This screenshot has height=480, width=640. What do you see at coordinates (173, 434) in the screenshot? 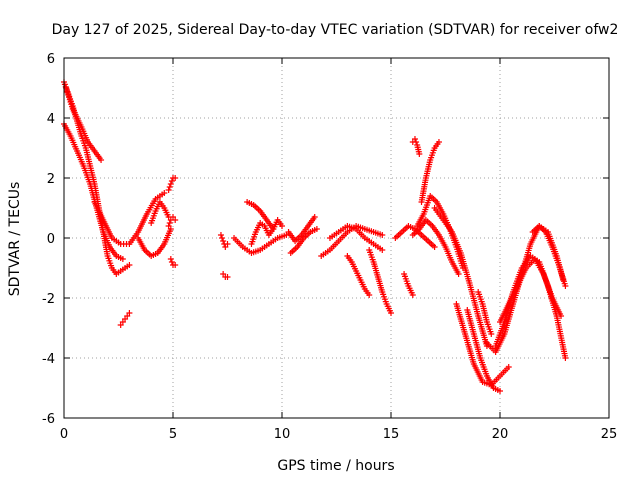
I see `x-tick-label: 5` at bounding box center [173, 434].